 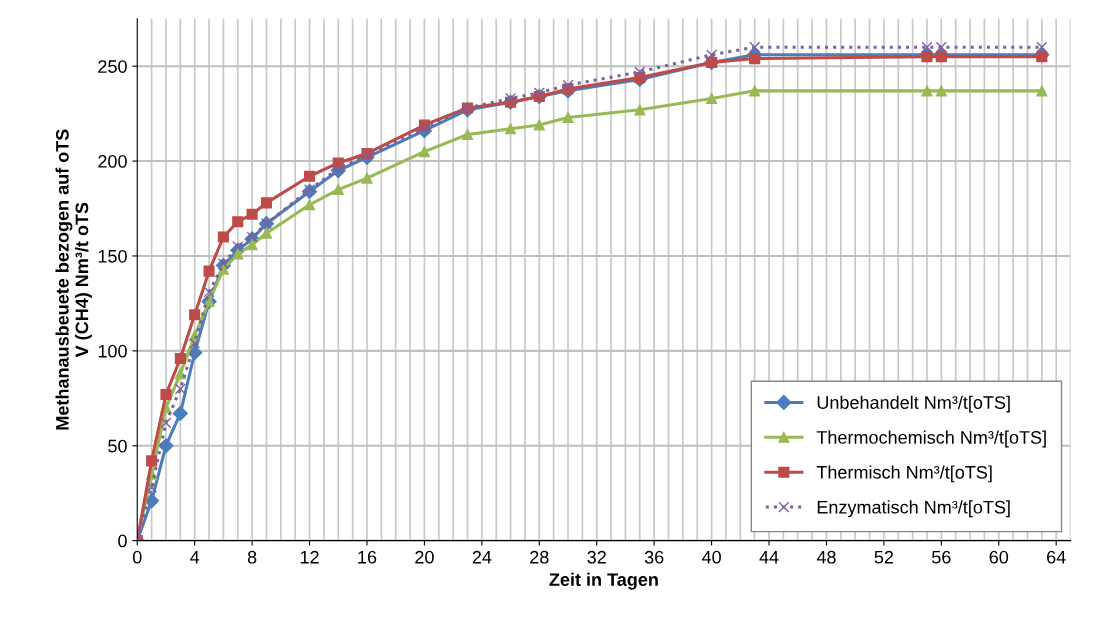 What do you see at coordinates (596, 557) in the screenshot?
I see `x-tick-label: 32` at bounding box center [596, 557].